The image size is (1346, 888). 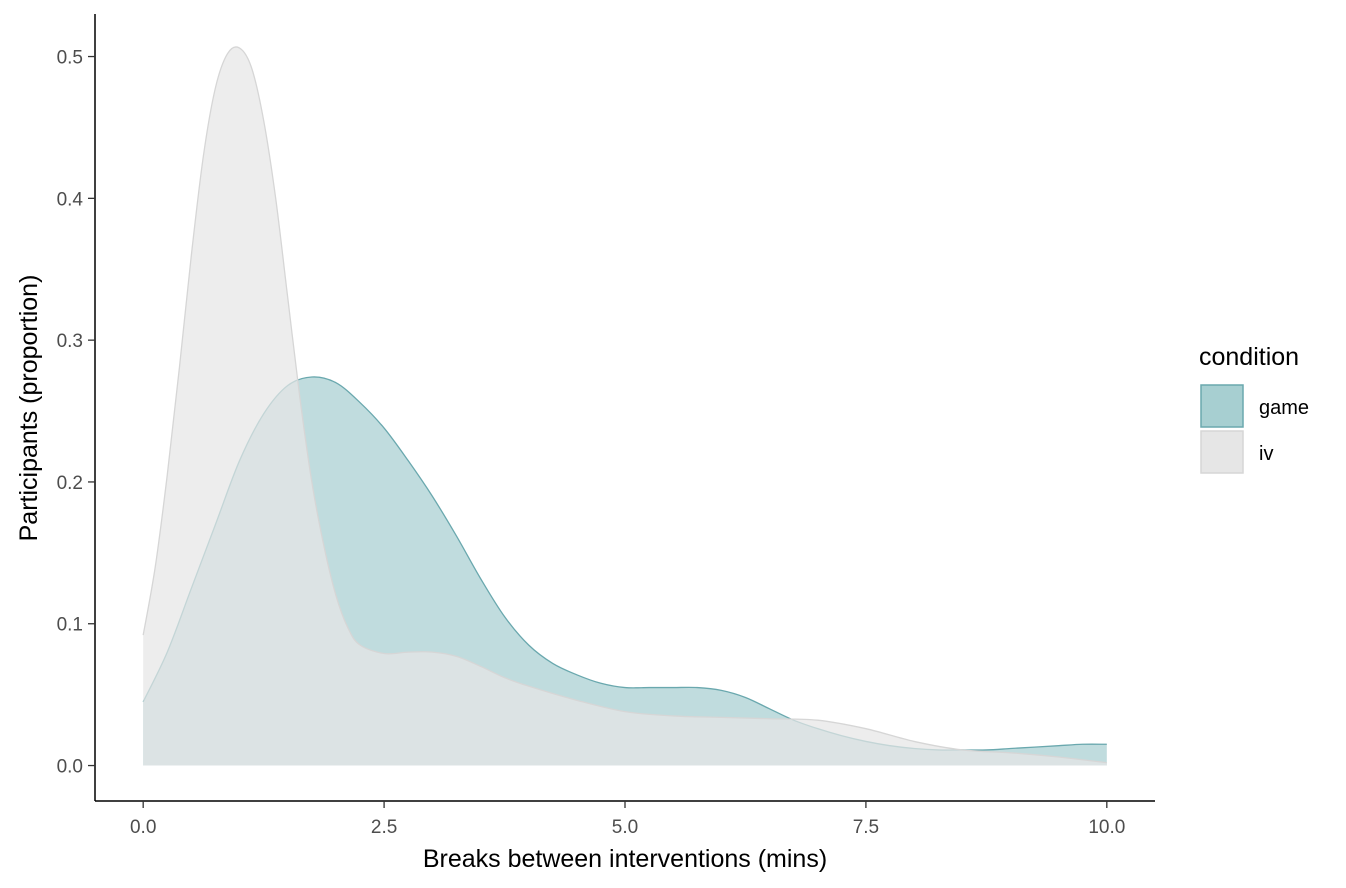 What do you see at coordinates (625, 859) in the screenshot?
I see `x-axis-title: Breaks between interventions (mins)` at bounding box center [625, 859].